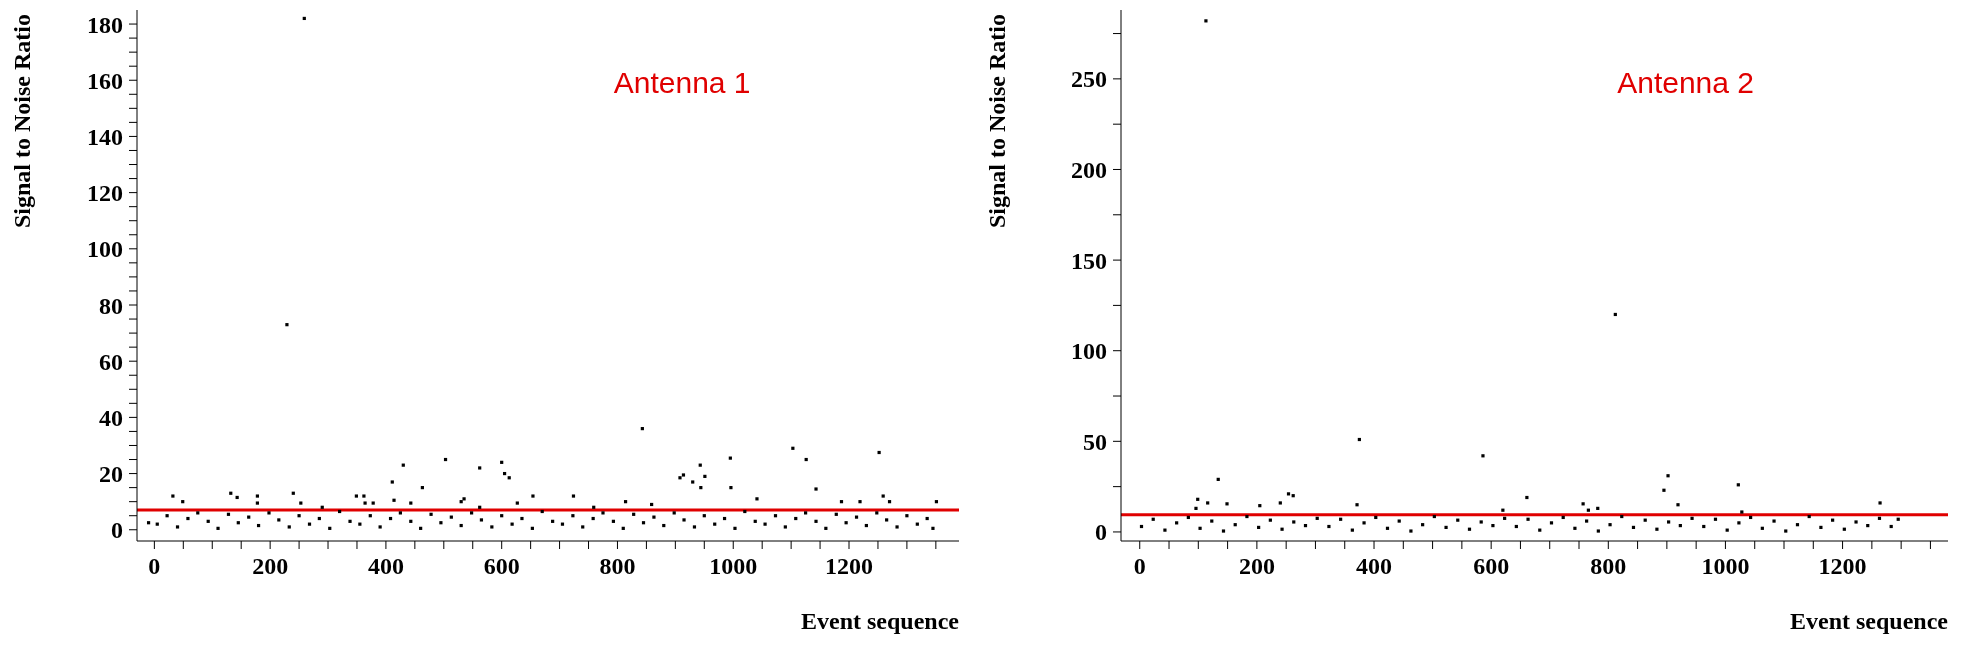 Image resolution: width=1975 pixels, height=649 pixels. Describe the element at coordinates (111, 417) in the screenshot. I see `y-tick-label: 40` at that location.